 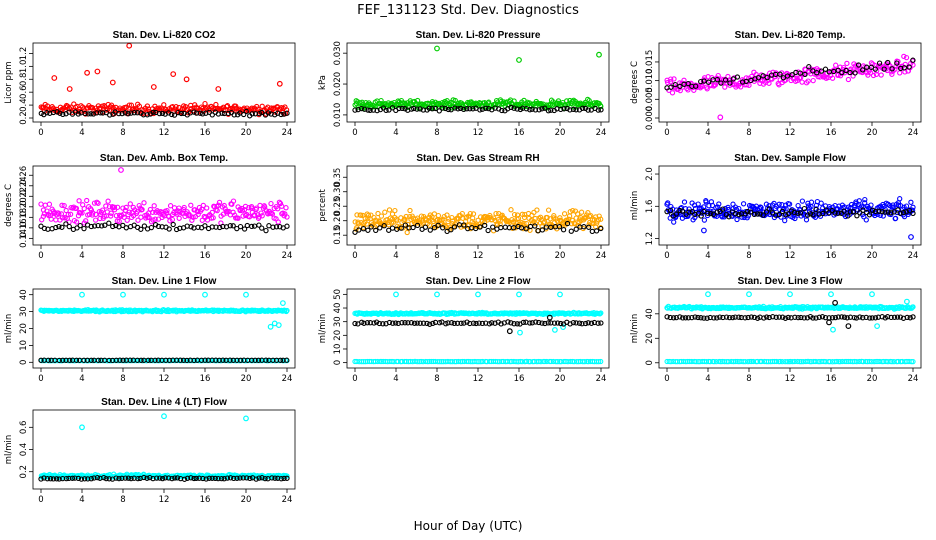 What do you see at coordinates (707, 379) in the screenshot?
I see `x-tick-label: 4` at bounding box center [707, 379].